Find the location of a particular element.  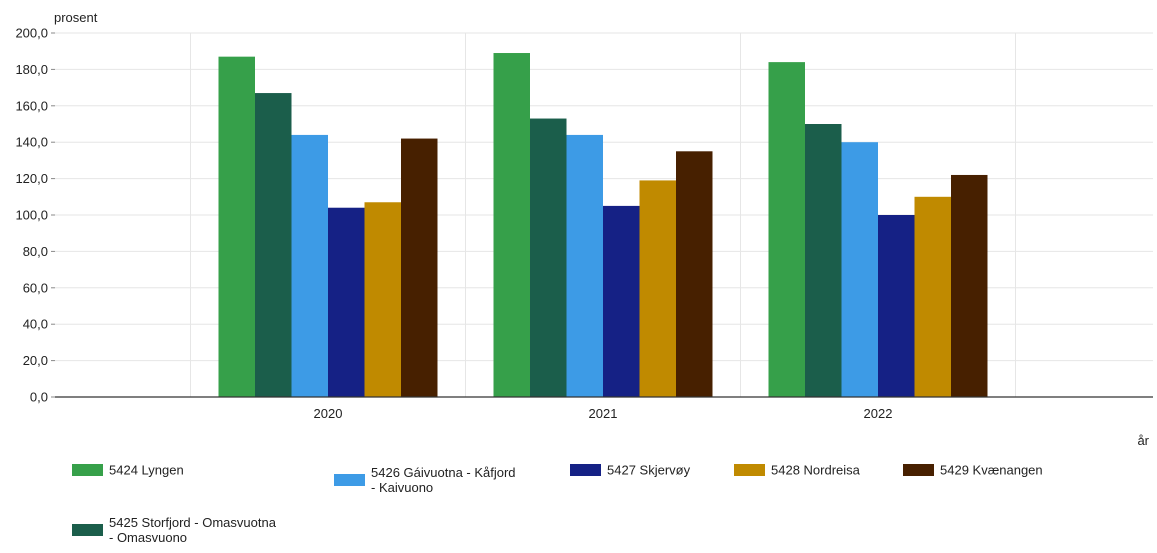

legend-label: 5427 Skjervøy is located at coordinates (649, 470).